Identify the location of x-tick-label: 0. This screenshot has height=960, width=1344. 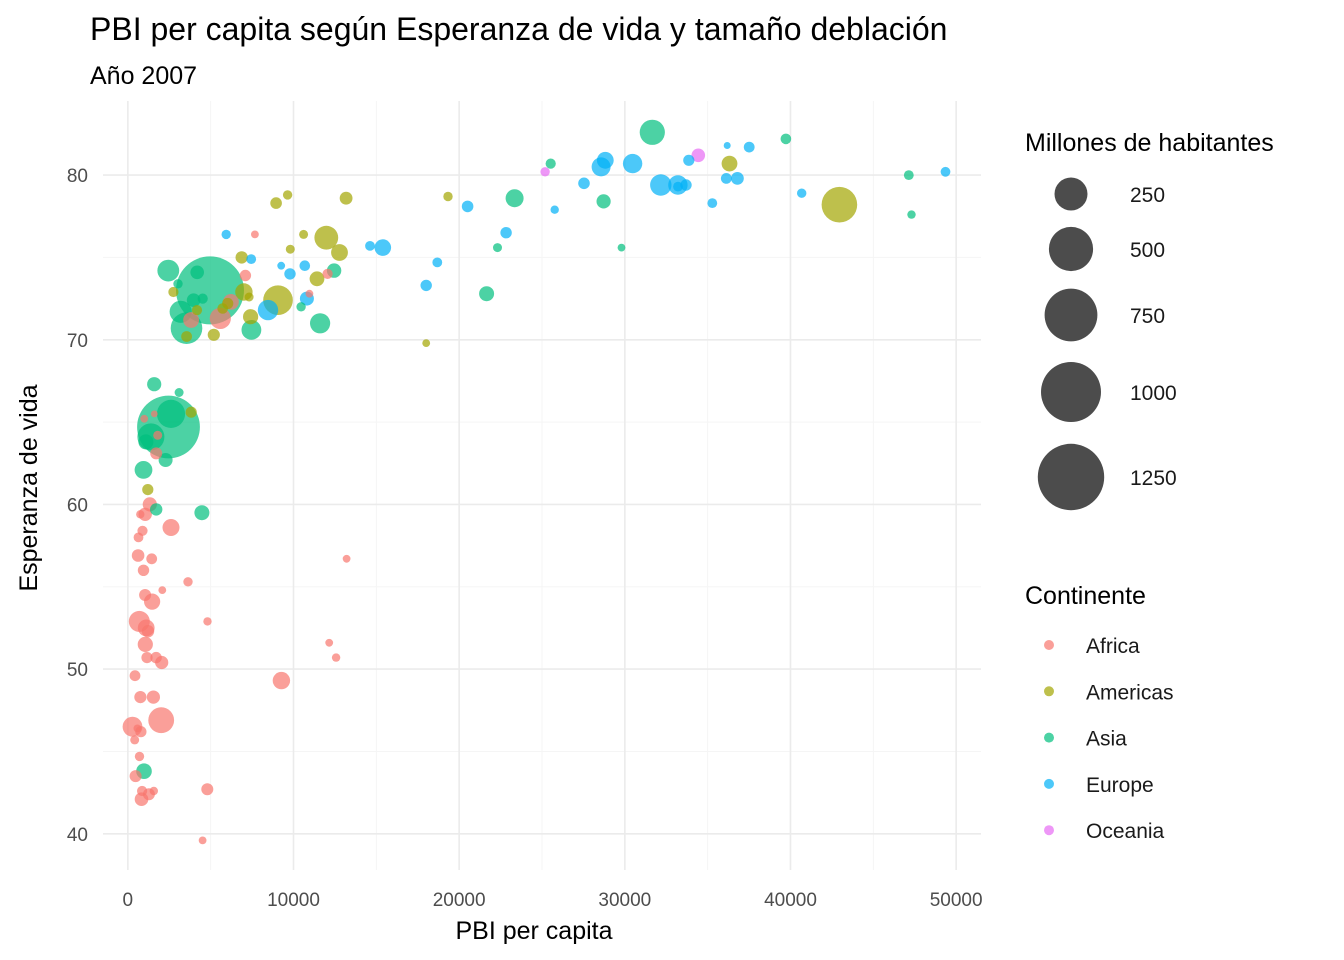
(128, 900).